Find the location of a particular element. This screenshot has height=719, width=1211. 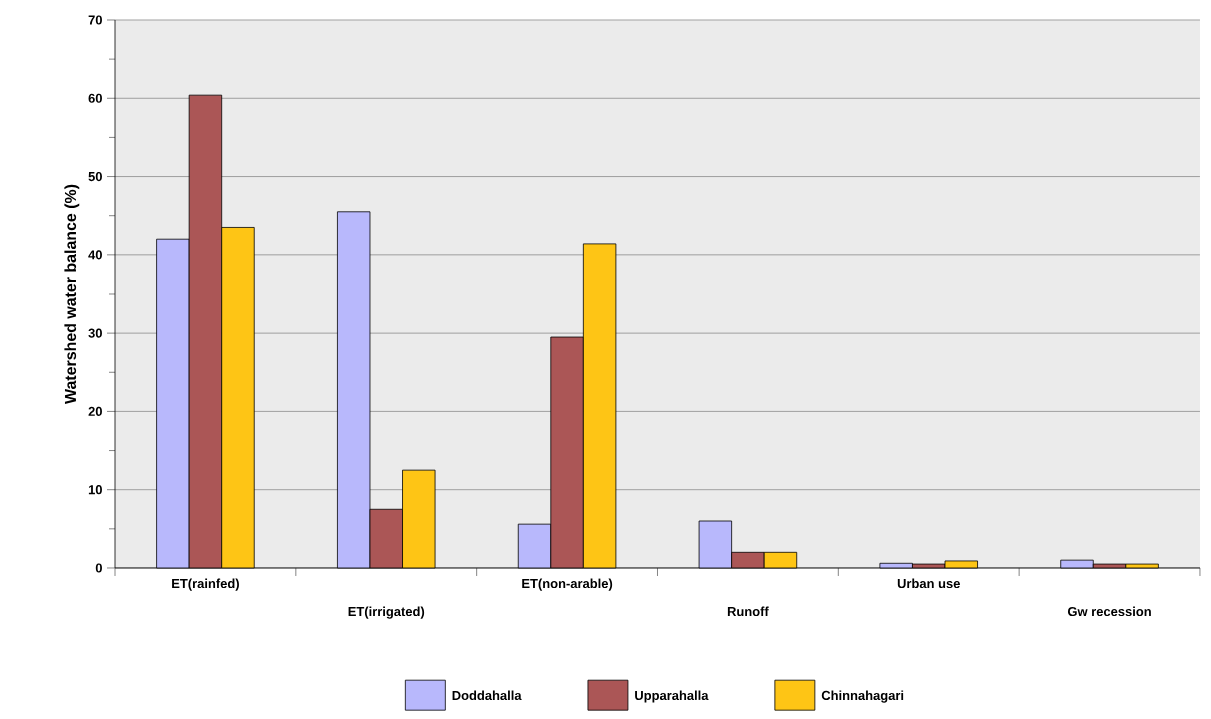

x-tick-label: ET(irrigated) is located at coordinates (386, 612).